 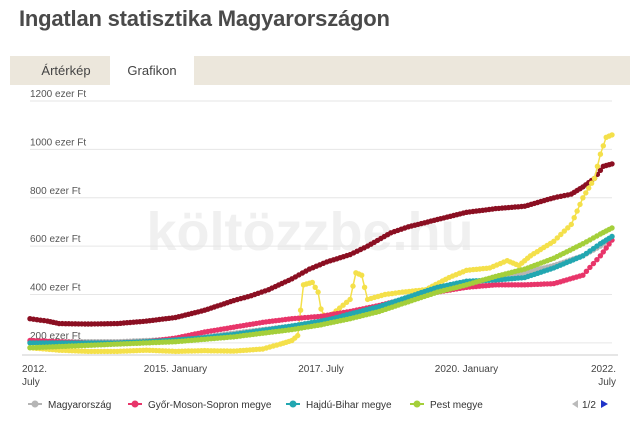 I want to click on y-tick-label: 1200 ezer Ft, so click(x=58, y=94).